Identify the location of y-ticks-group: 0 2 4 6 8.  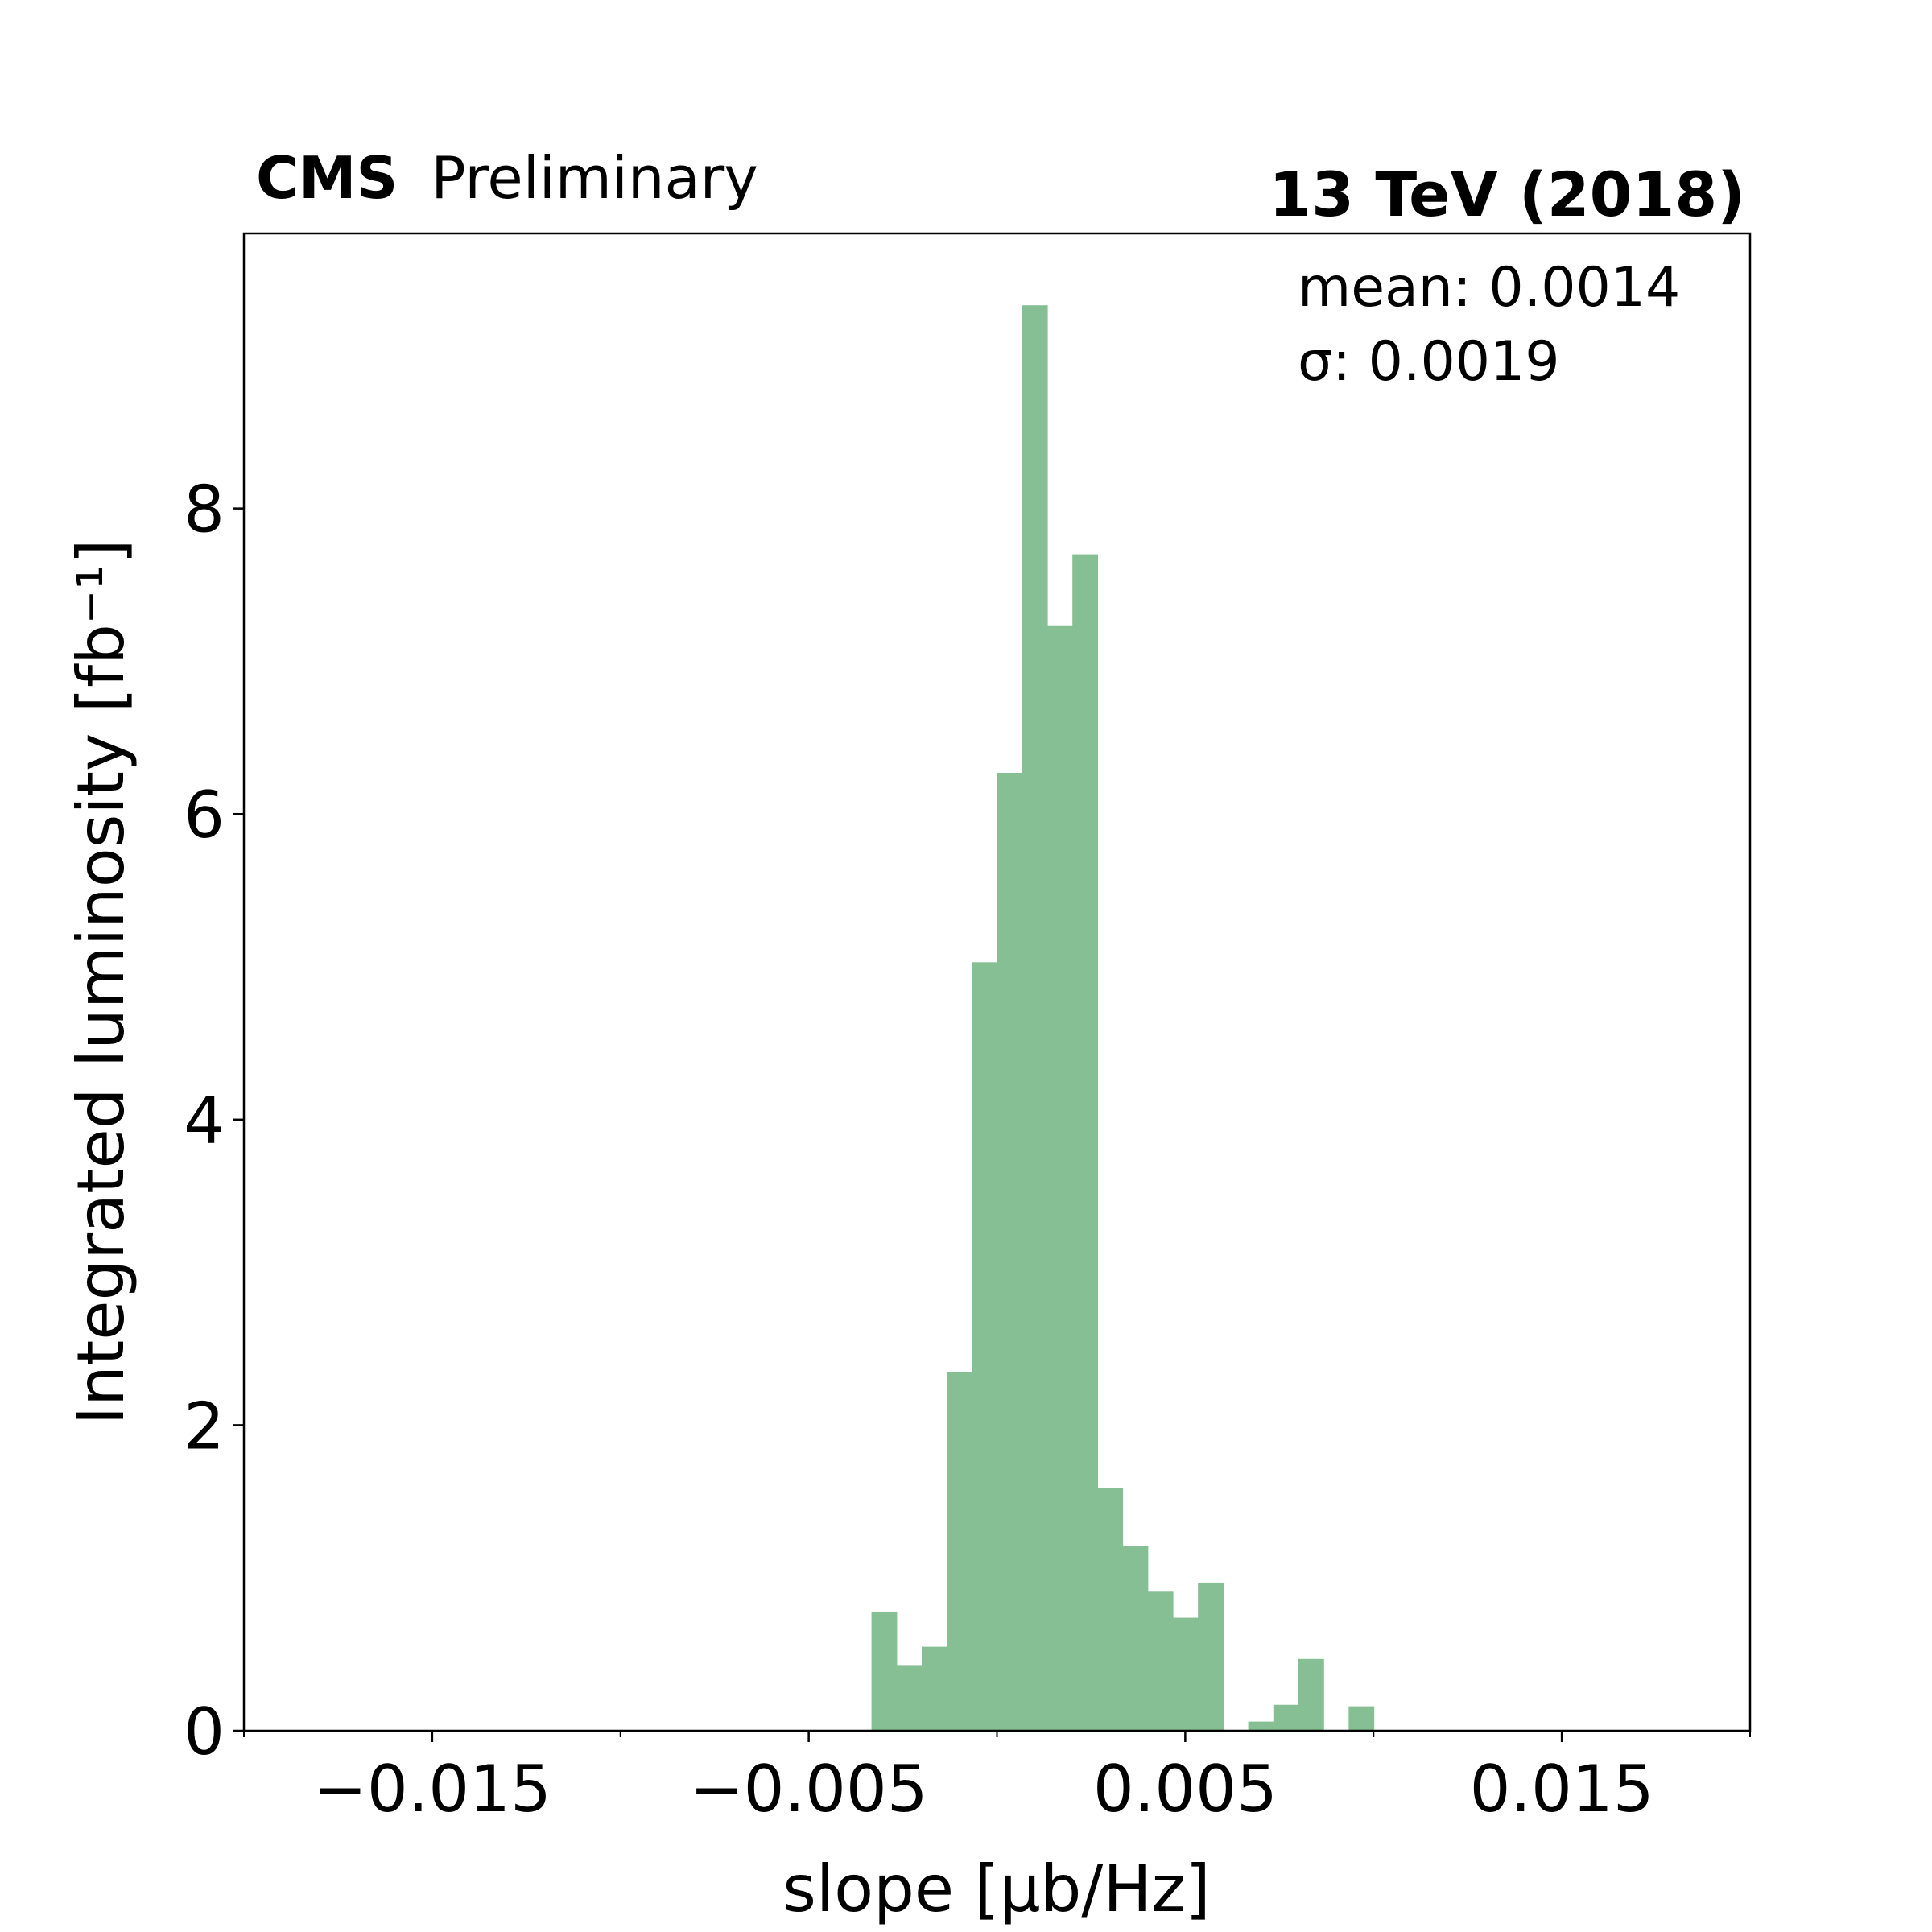
(214, 1121).